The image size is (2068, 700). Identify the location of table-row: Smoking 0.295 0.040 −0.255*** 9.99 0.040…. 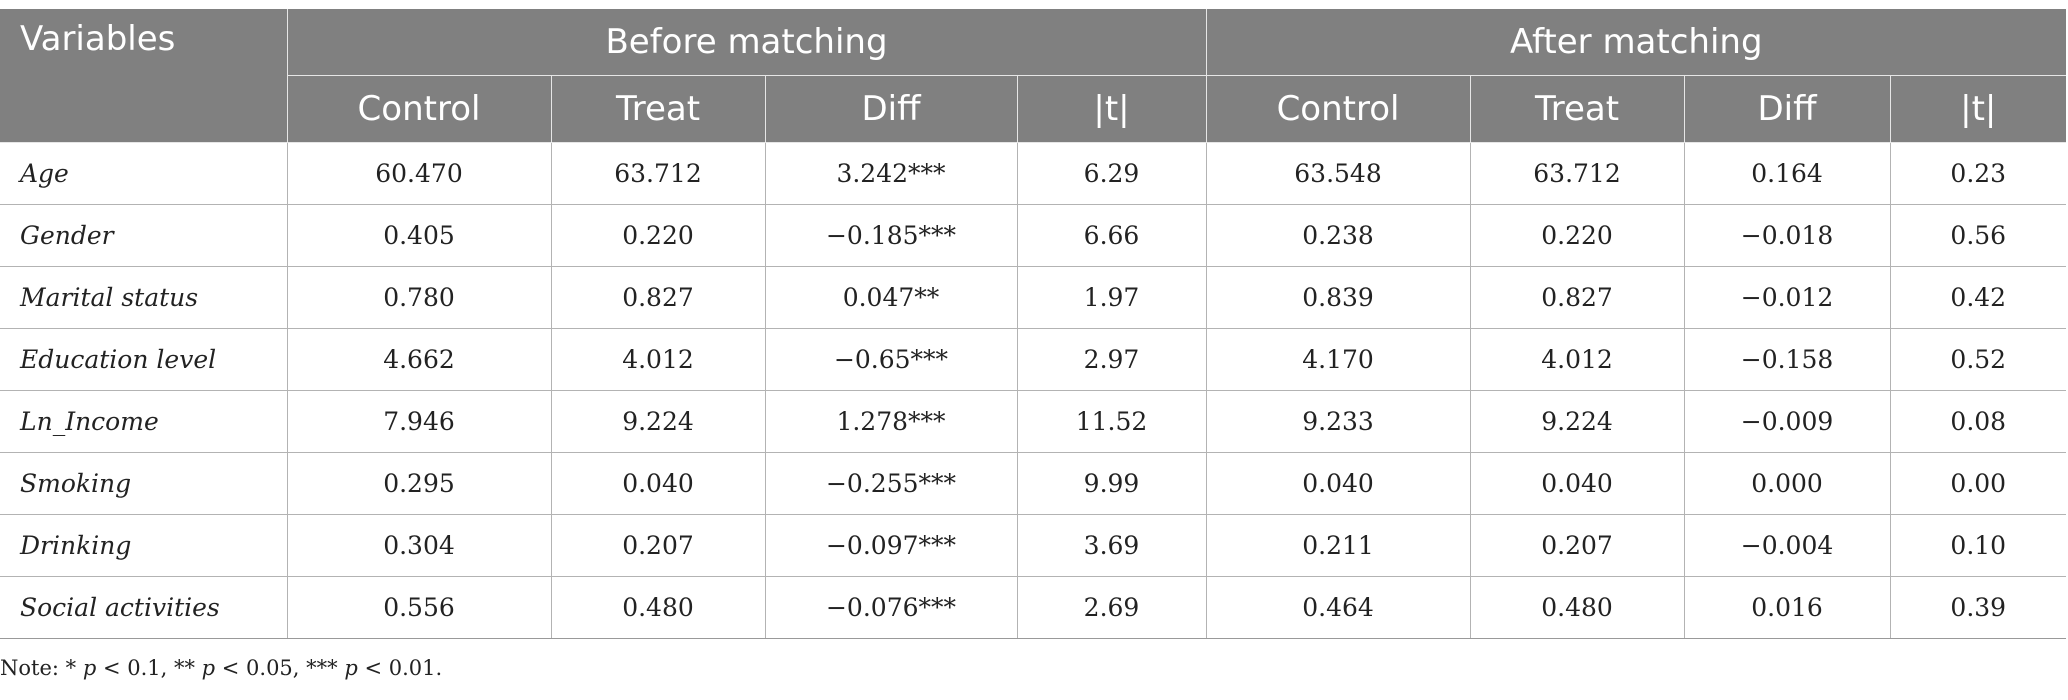
(1033, 483).